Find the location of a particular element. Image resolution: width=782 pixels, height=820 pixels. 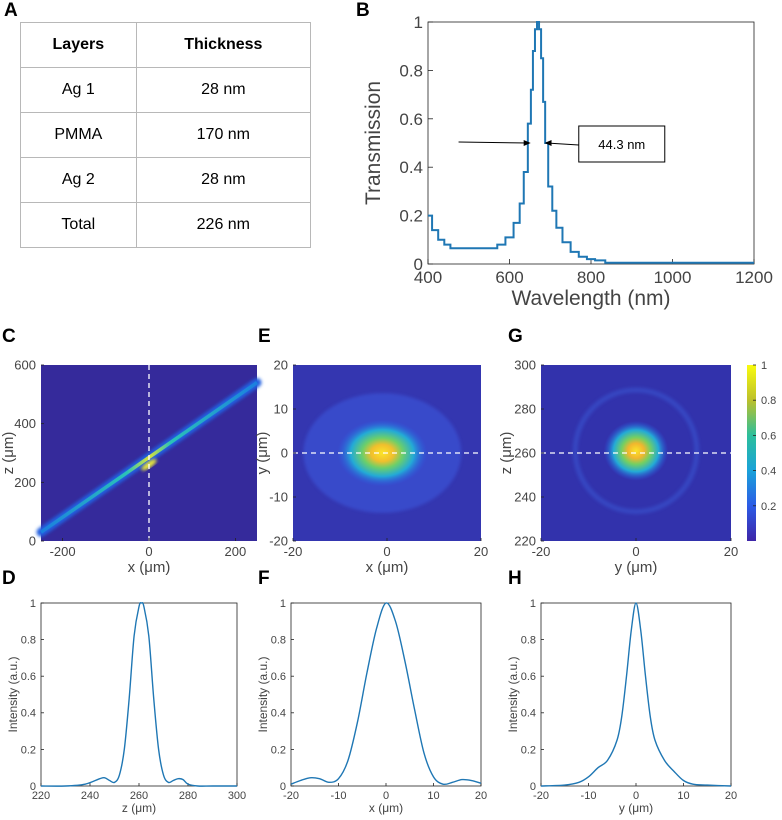

fwhm-right-arrowhead is located at coordinates (548, 143).